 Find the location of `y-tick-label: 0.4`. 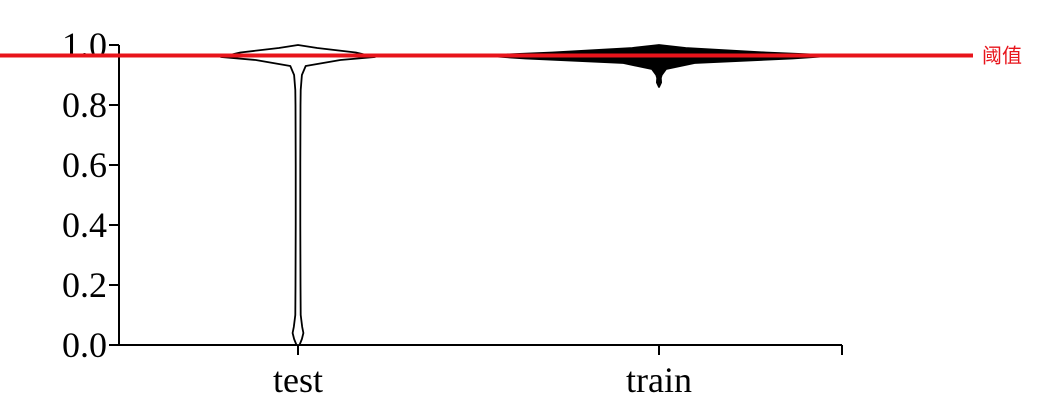

y-tick-label: 0.4 is located at coordinates (84, 225).